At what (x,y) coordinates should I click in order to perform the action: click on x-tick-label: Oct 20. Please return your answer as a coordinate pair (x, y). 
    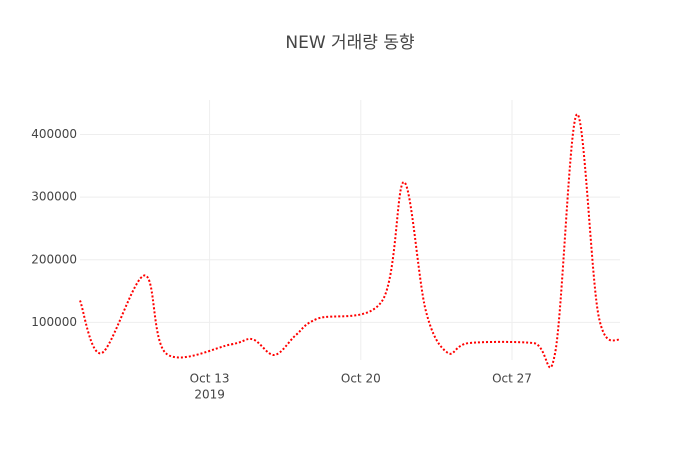
    Looking at the image, I should click on (361, 379).